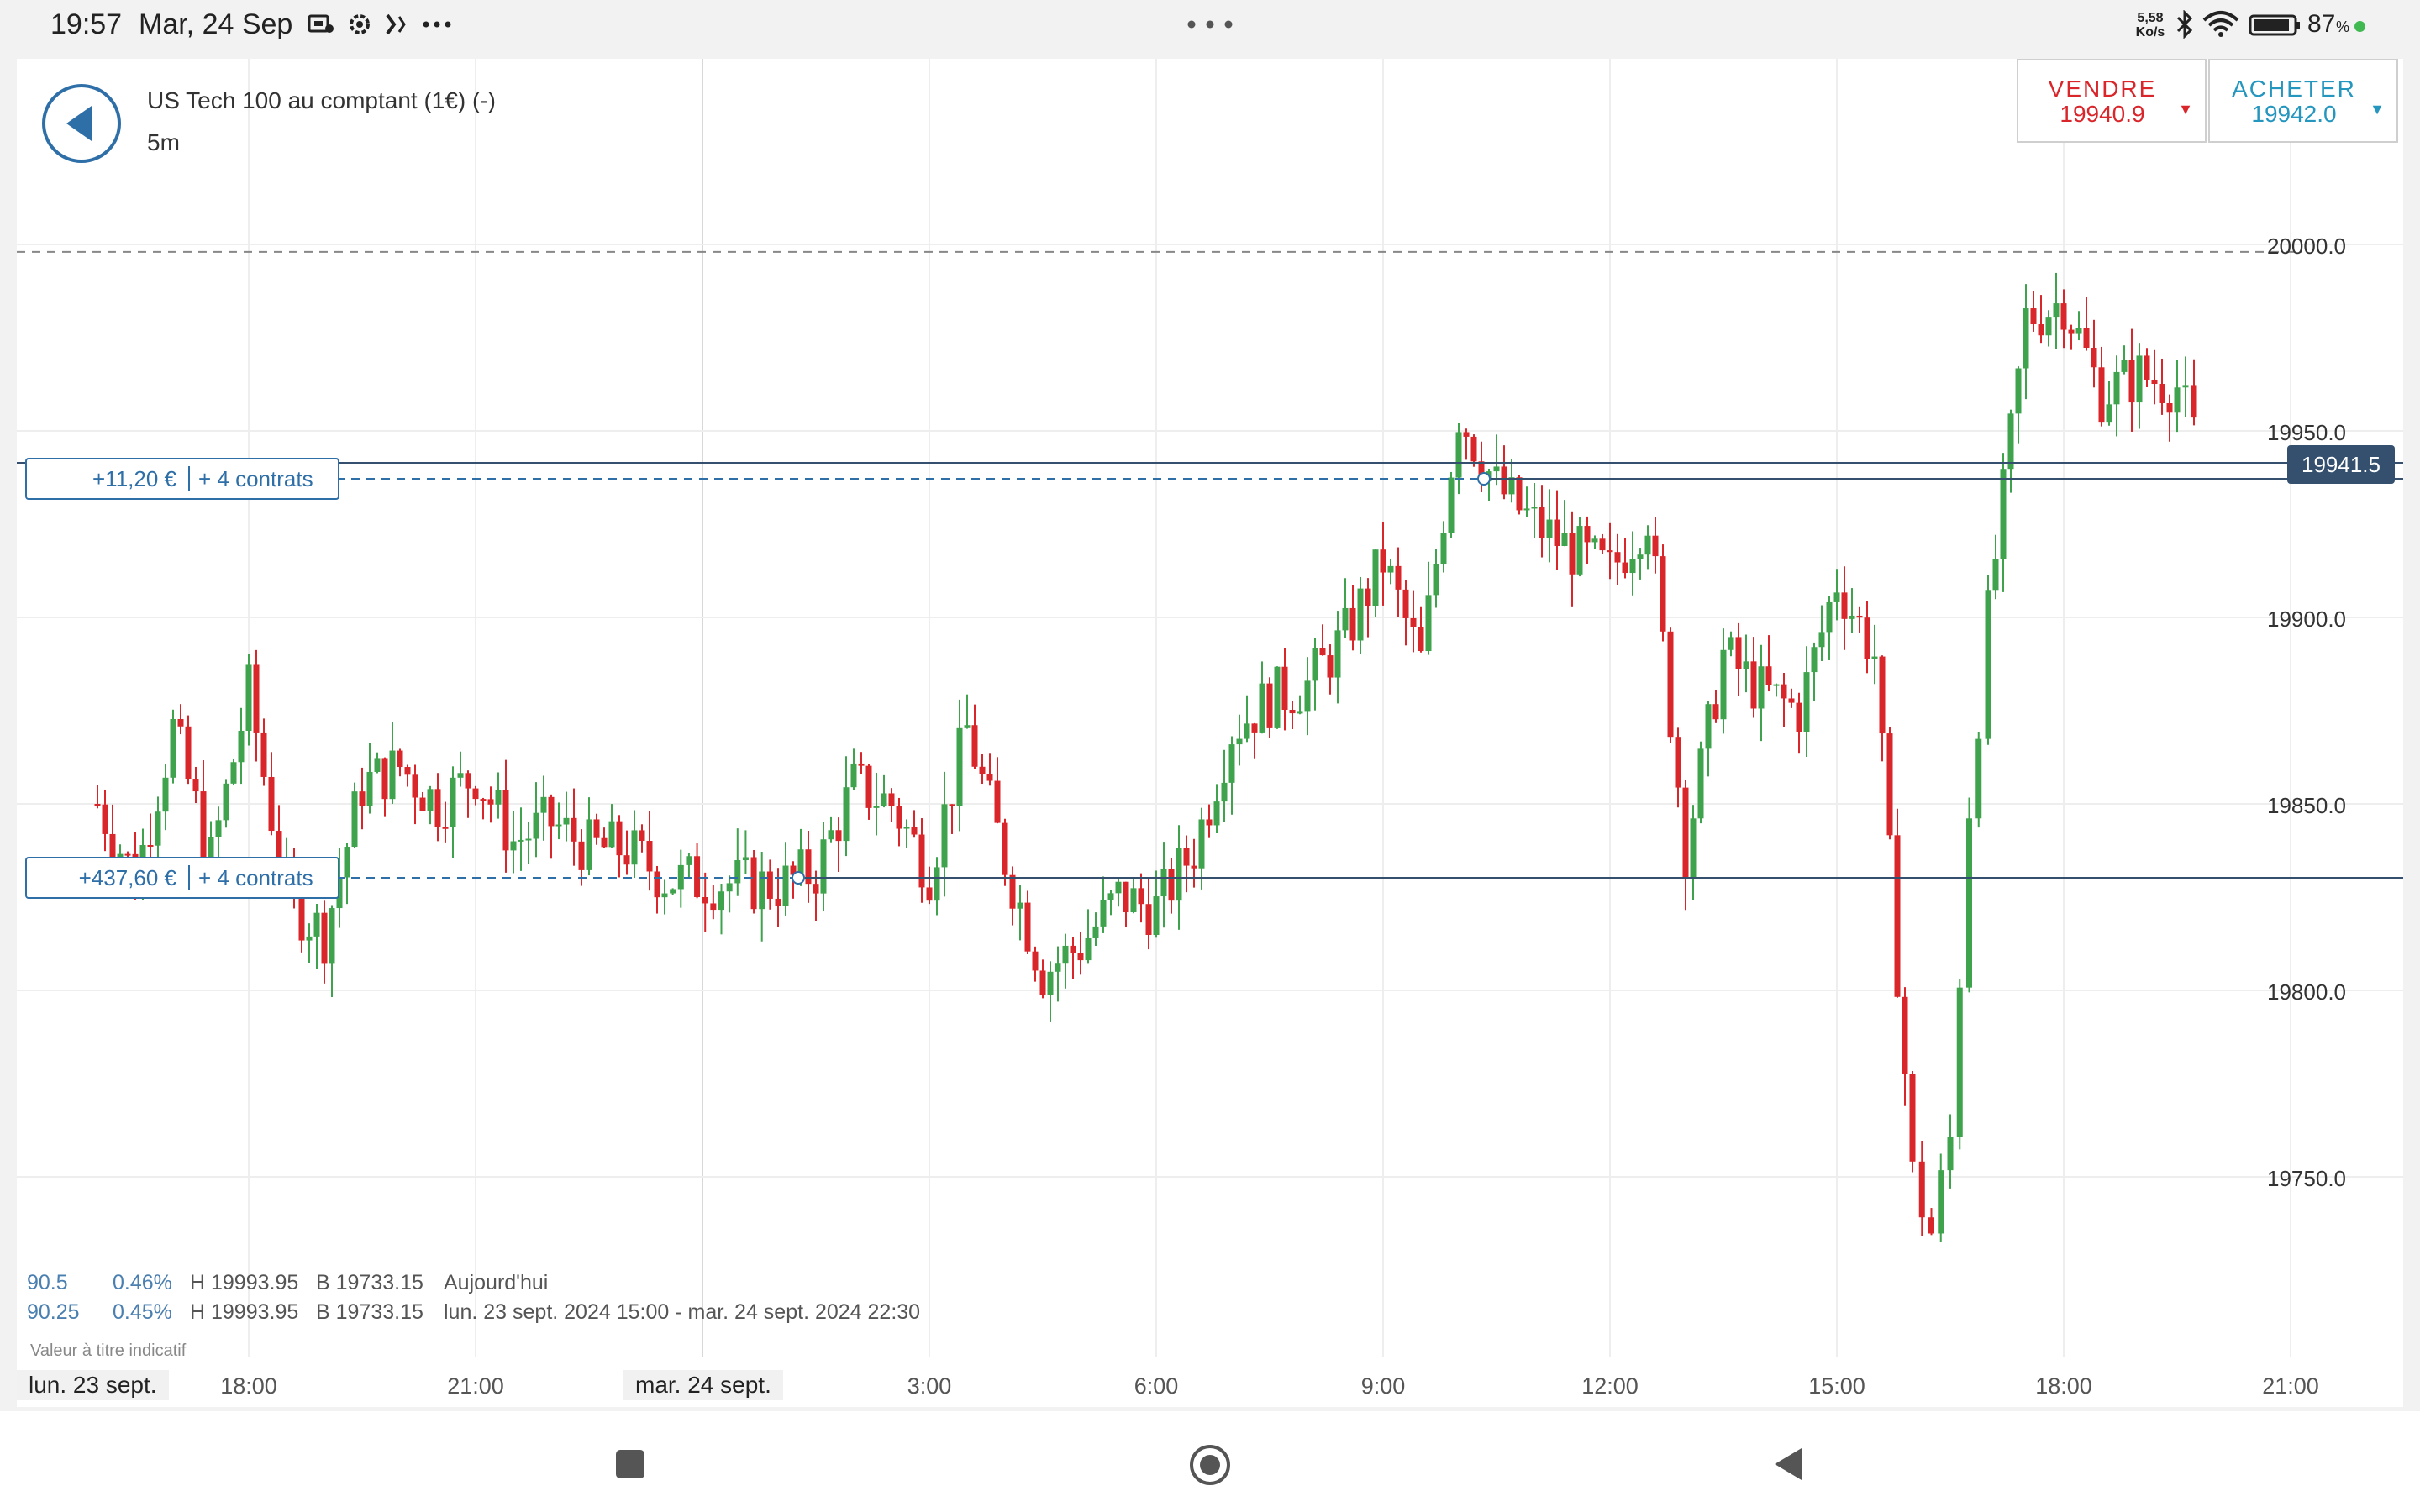 The height and width of the screenshot is (1512, 2420). I want to click on recents-icon, so click(630, 1464).